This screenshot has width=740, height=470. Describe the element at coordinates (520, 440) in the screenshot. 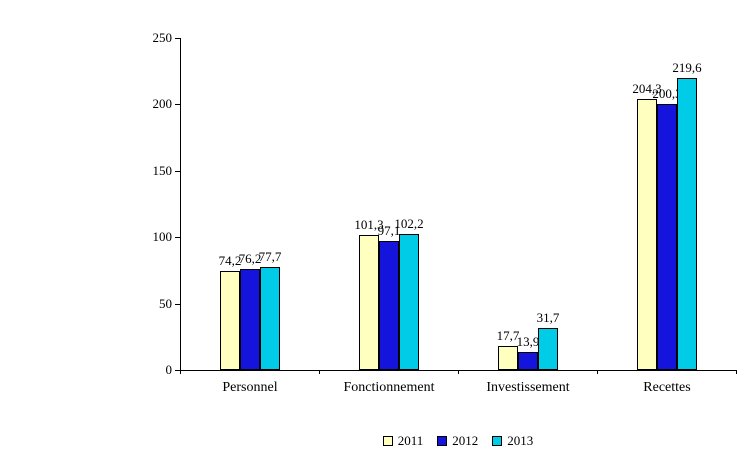

I see `legend-label: 2013` at that location.